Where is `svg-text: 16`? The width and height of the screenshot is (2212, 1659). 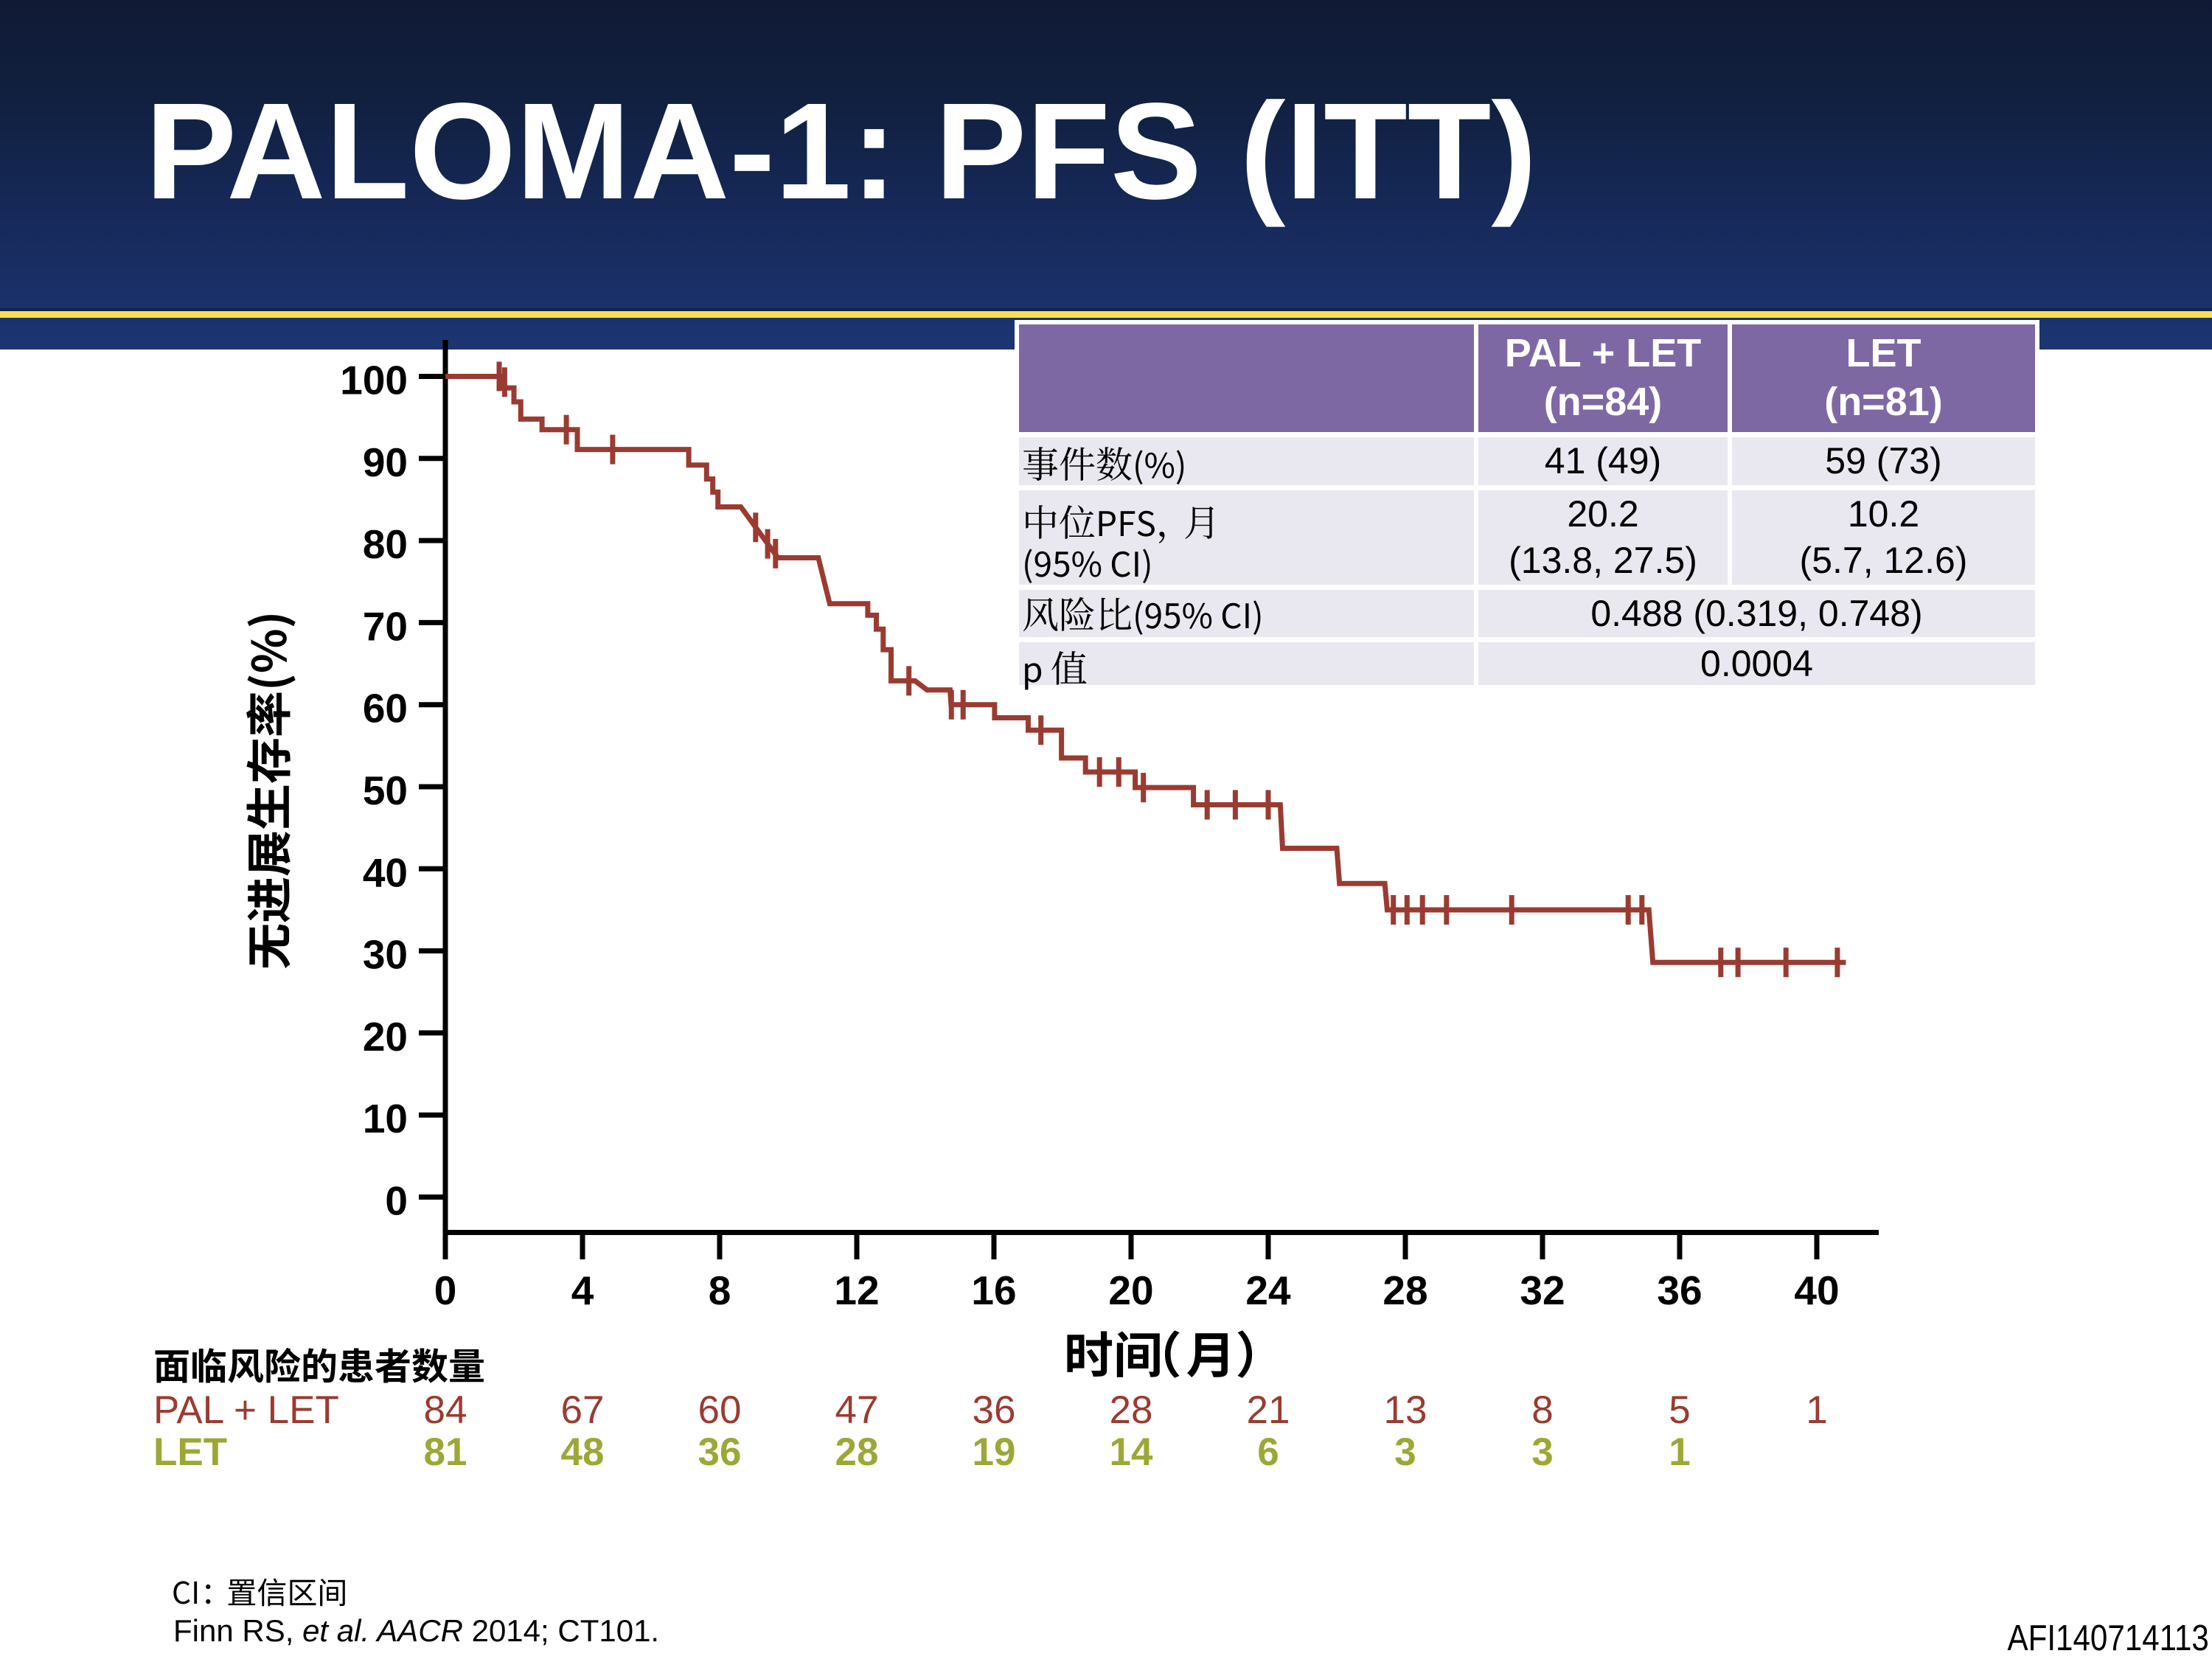 svg-text: 16 is located at coordinates (993, 1290).